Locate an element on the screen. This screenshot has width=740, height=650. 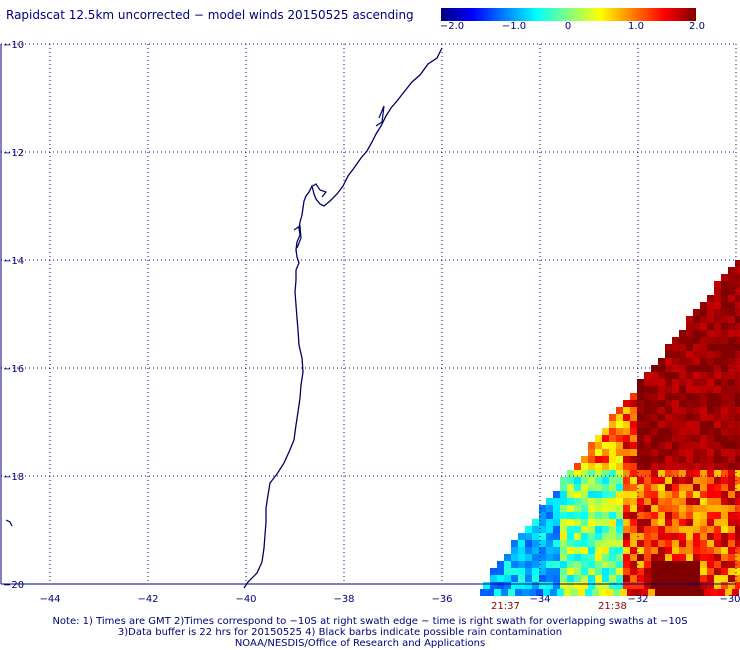
colorbar is located at coordinates (568, 14).